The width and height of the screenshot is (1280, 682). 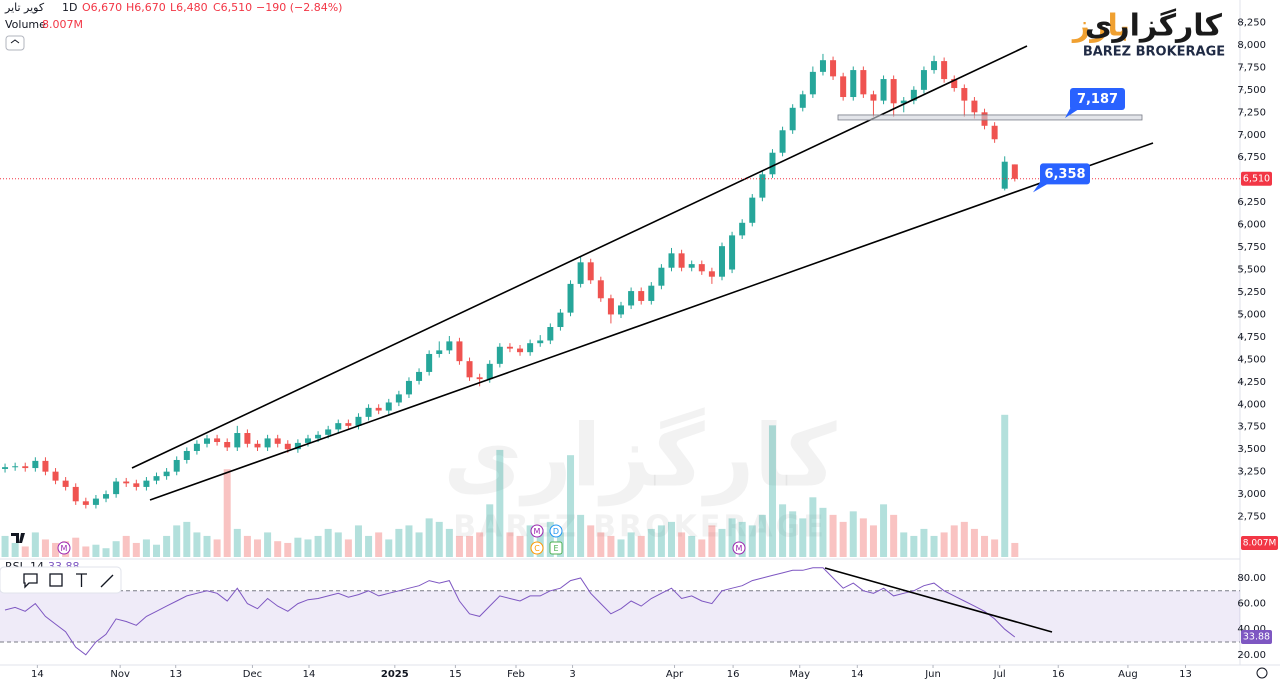 I want to click on tool-callout, so click(x=30, y=581).